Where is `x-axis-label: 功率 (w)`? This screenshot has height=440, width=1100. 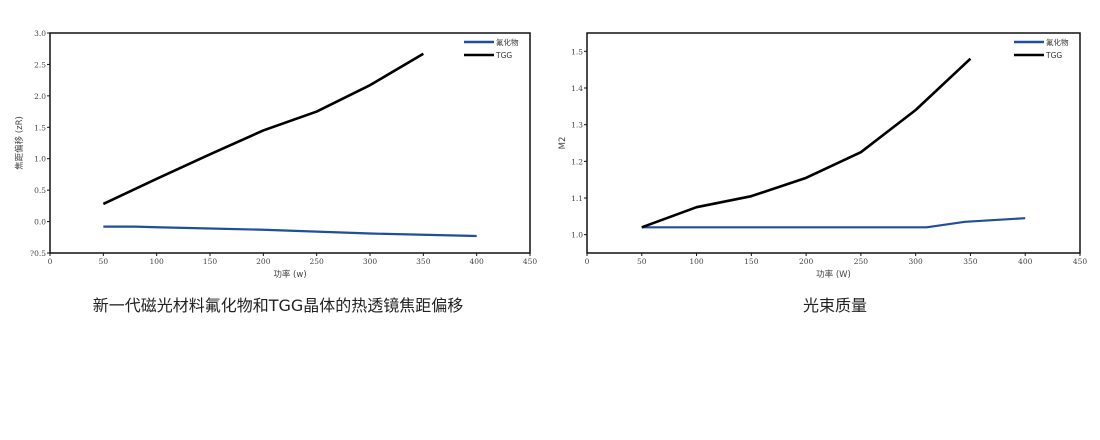 x-axis-label: 功率 (w) is located at coordinates (289, 274).